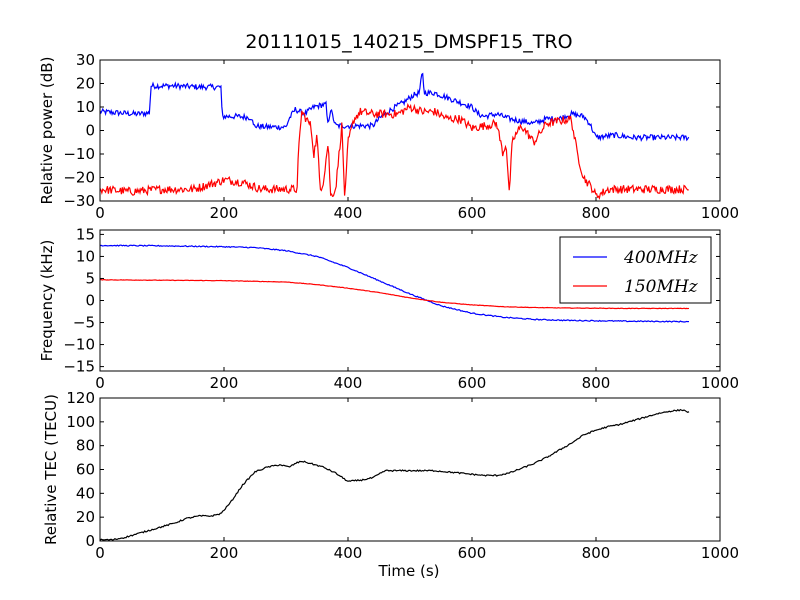 The height and width of the screenshot is (600, 800). What do you see at coordinates (85, 84) in the screenshot?
I see `power-ytick-label: 20` at bounding box center [85, 84].